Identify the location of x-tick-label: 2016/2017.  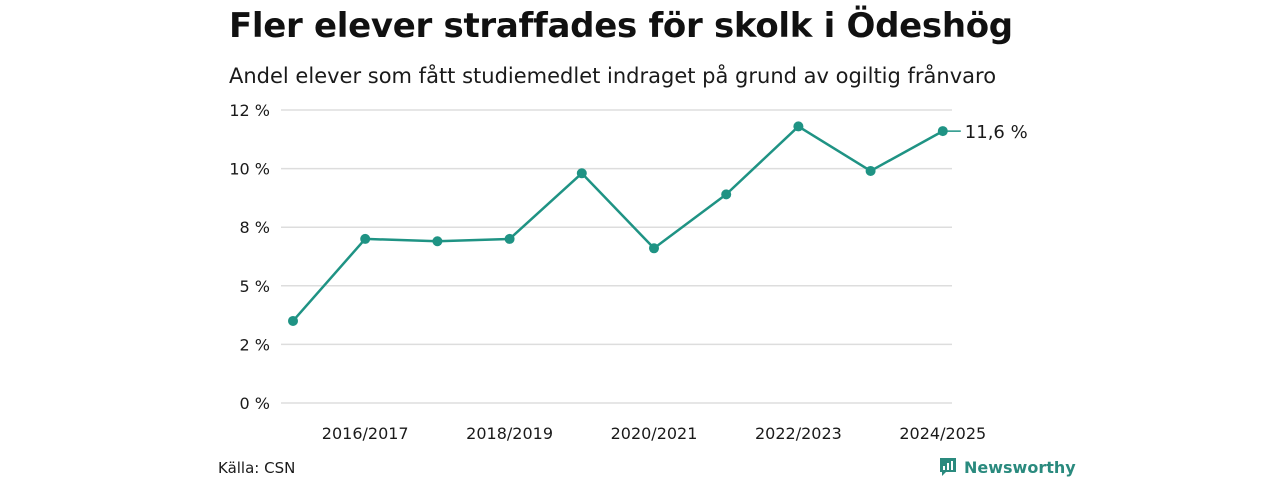
(365, 433).